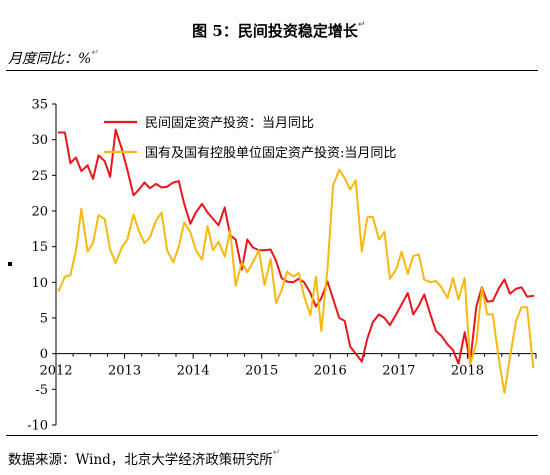  What do you see at coordinates (44, 319) in the screenshot?
I see `y-tick-label: 5` at bounding box center [44, 319].